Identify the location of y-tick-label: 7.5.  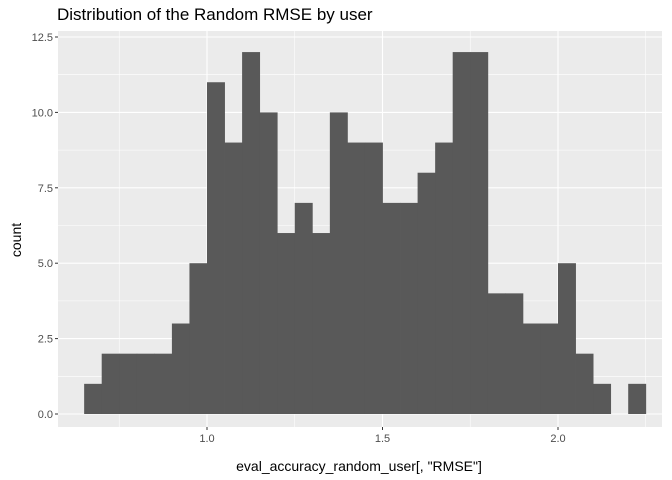
(45, 189).